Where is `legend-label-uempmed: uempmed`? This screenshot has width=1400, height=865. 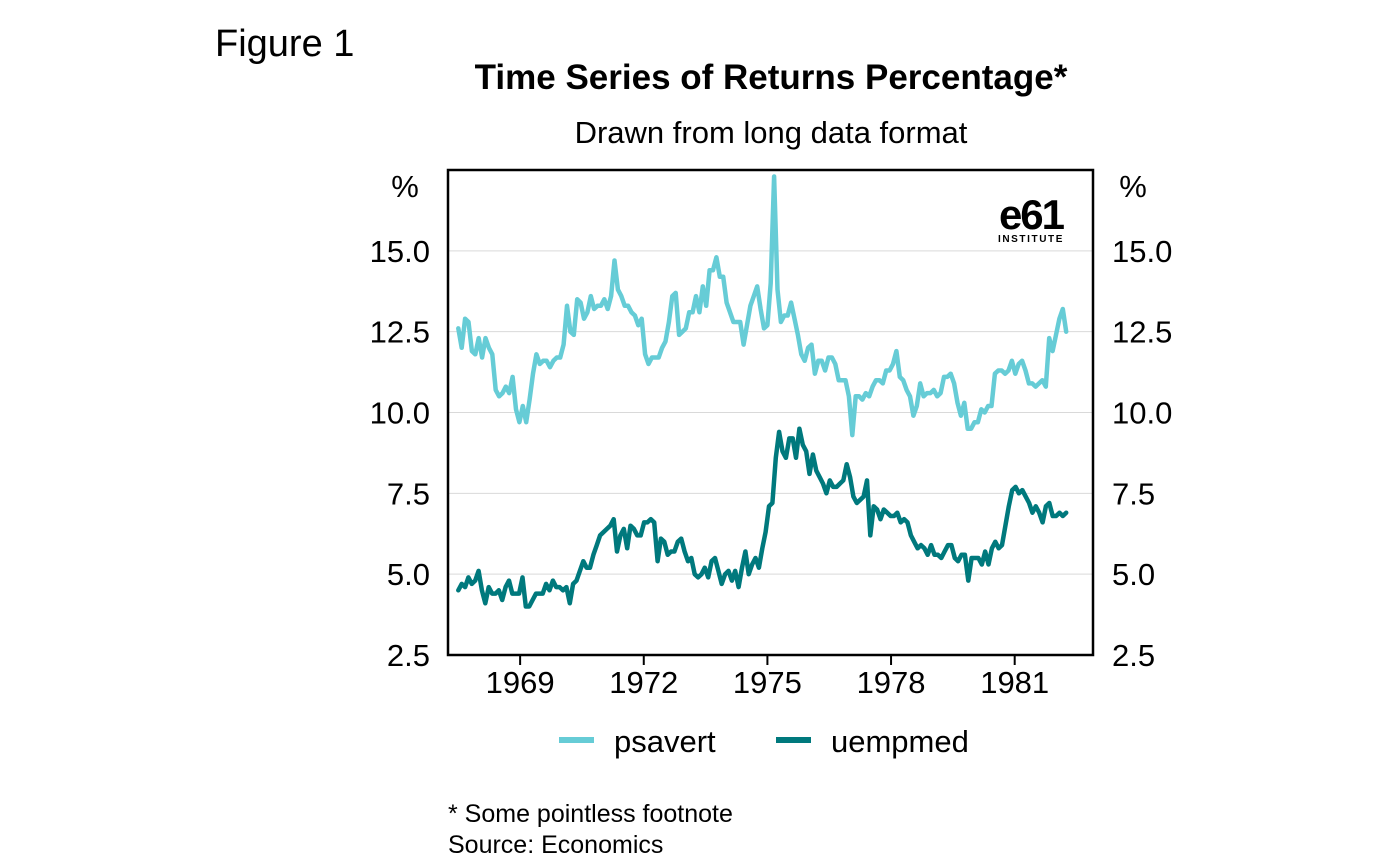 legend-label-uempmed: uempmed is located at coordinates (900, 741).